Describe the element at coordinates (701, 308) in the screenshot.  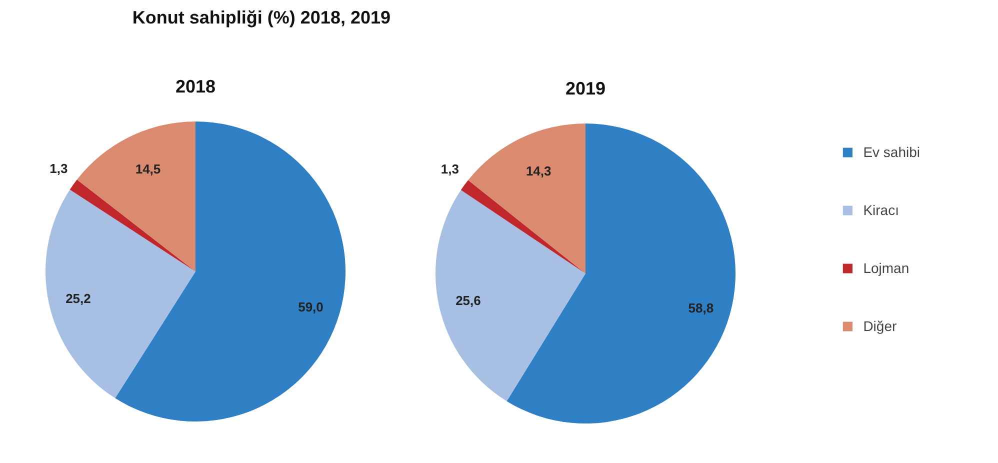
I see `data-label: 58,8` at that location.